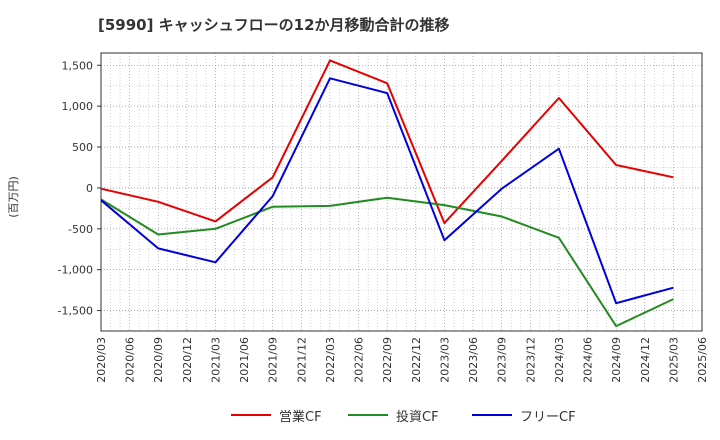  I want to click on x-tick-label: 2025/06, so click(702, 360).